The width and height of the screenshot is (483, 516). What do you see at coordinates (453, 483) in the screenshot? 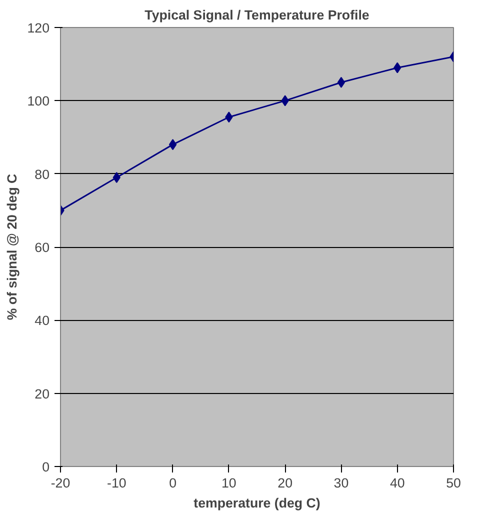
I see `x-tick-label: 50` at bounding box center [453, 483].